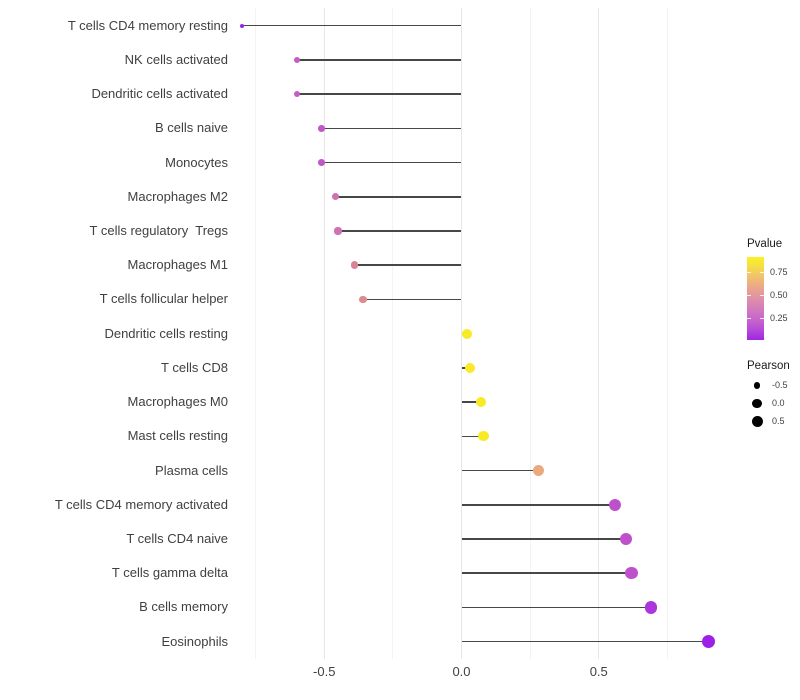 The width and height of the screenshot is (800, 700). What do you see at coordinates (755, 298) in the screenshot?
I see `pvalue-colorbar` at bounding box center [755, 298].